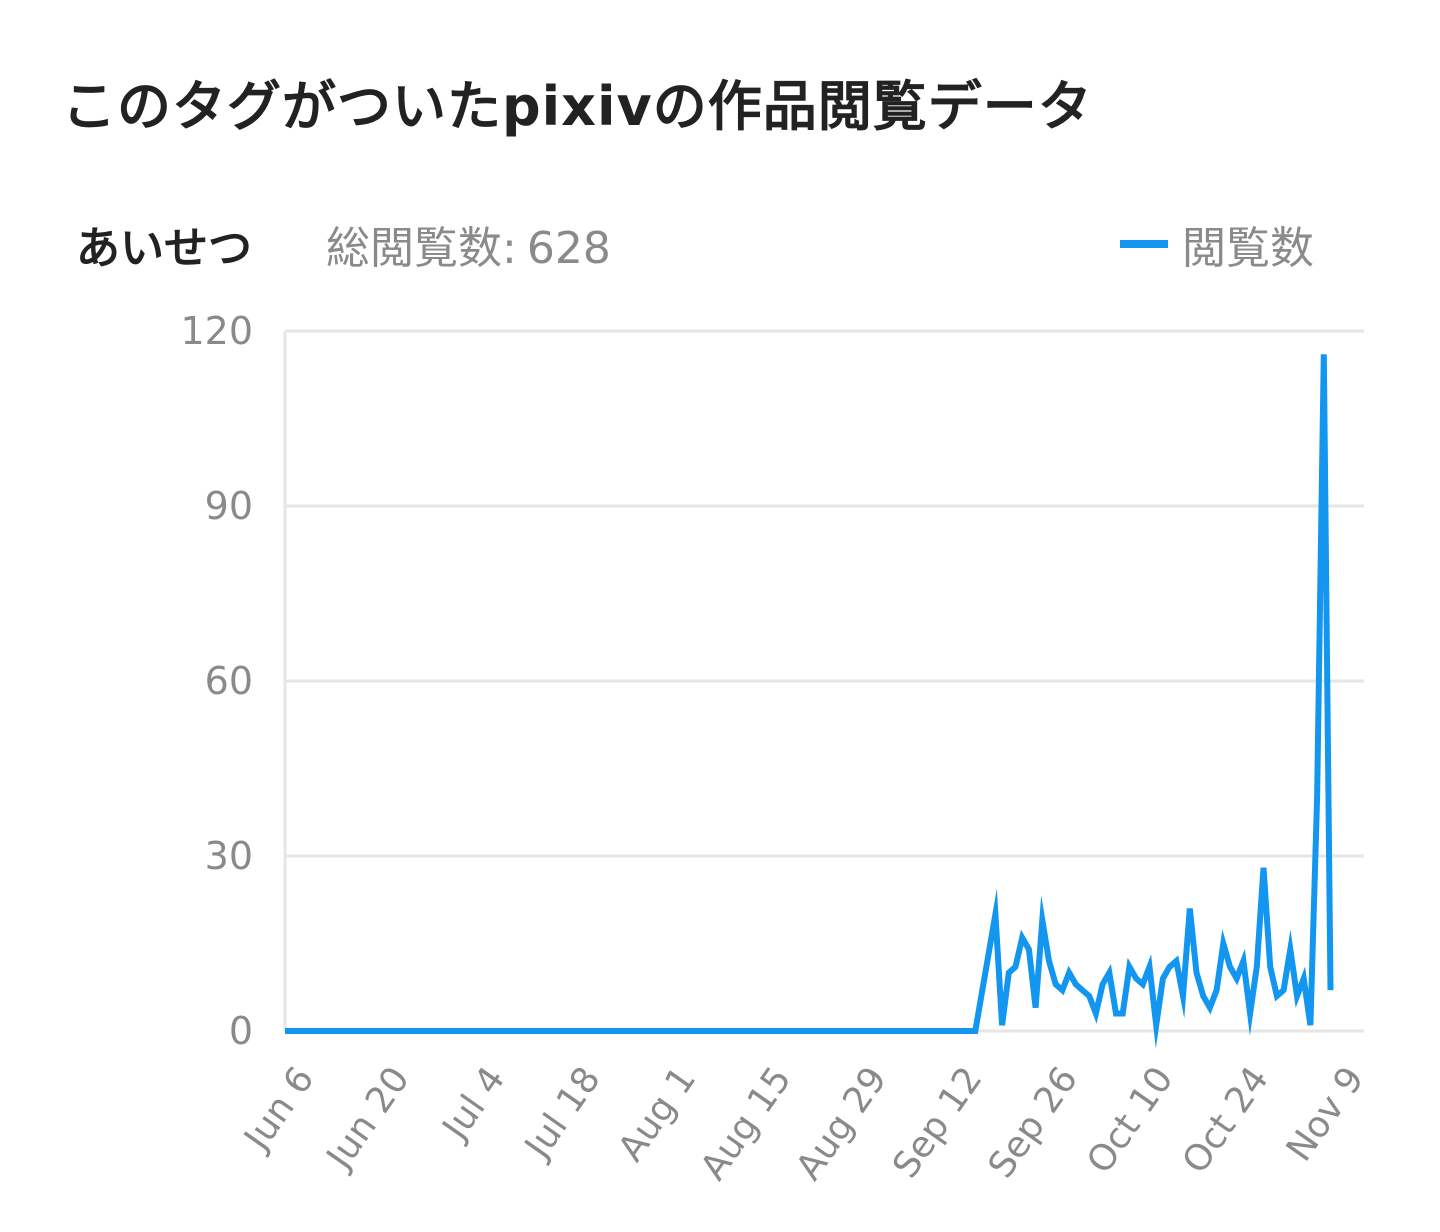 This screenshot has height=1232, width=1440. What do you see at coordinates (568, 248) in the screenshot?
I see `total-views-value: 628` at bounding box center [568, 248].